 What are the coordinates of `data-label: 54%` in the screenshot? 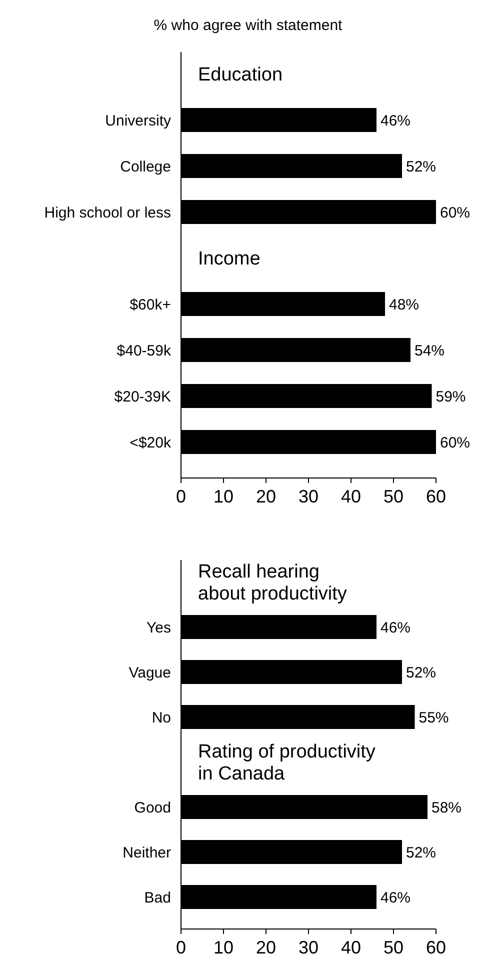 It's located at (429, 351).